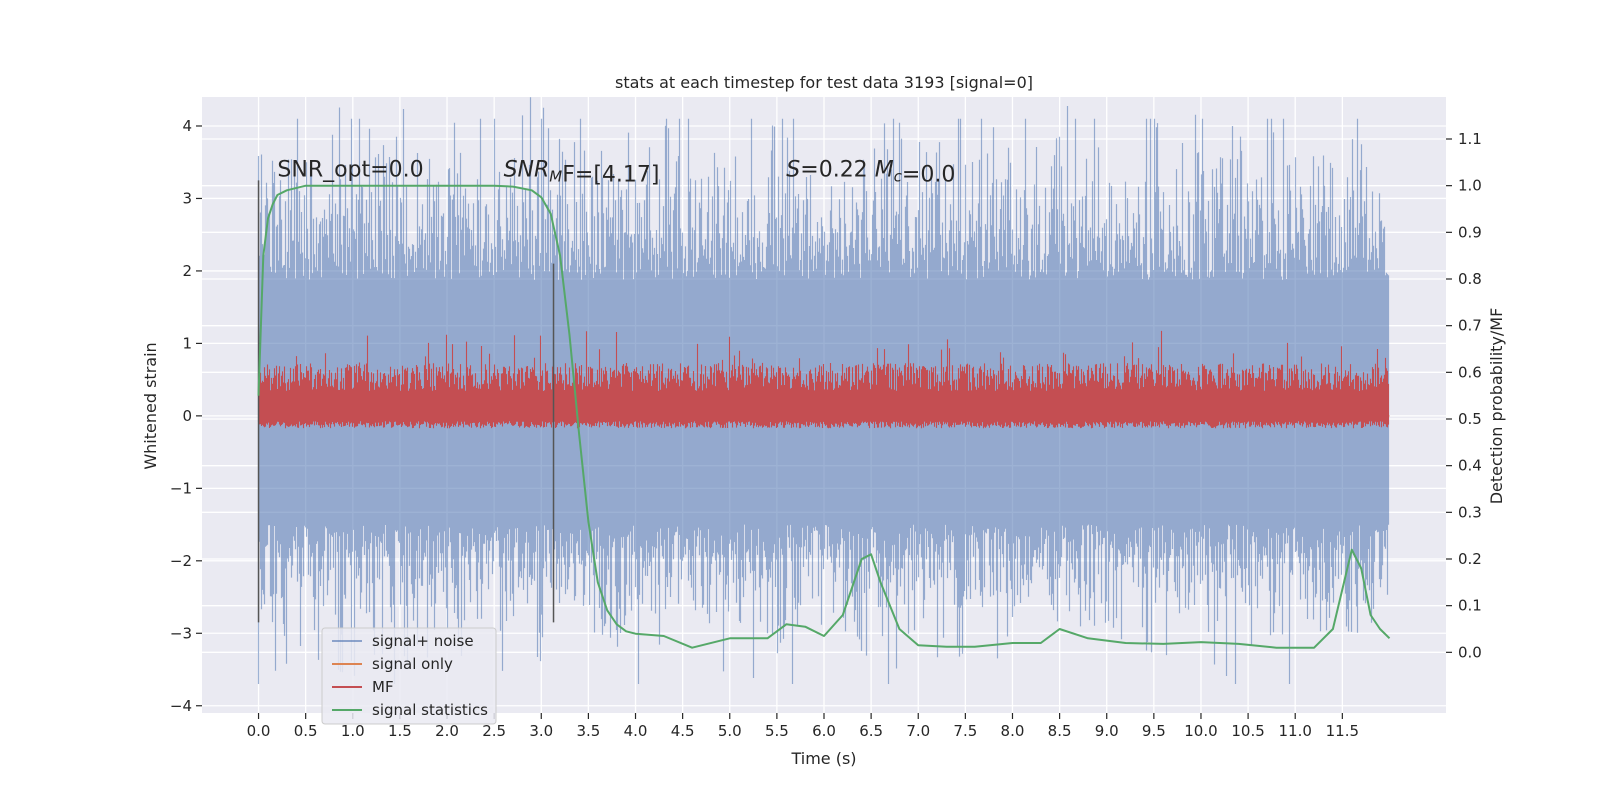 This screenshot has width=1600, height=800. What do you see at coordinates (1470, 559) in the screenshot?
I see `y2-tick-label: 0.2` at bounding box center [1470, 559].